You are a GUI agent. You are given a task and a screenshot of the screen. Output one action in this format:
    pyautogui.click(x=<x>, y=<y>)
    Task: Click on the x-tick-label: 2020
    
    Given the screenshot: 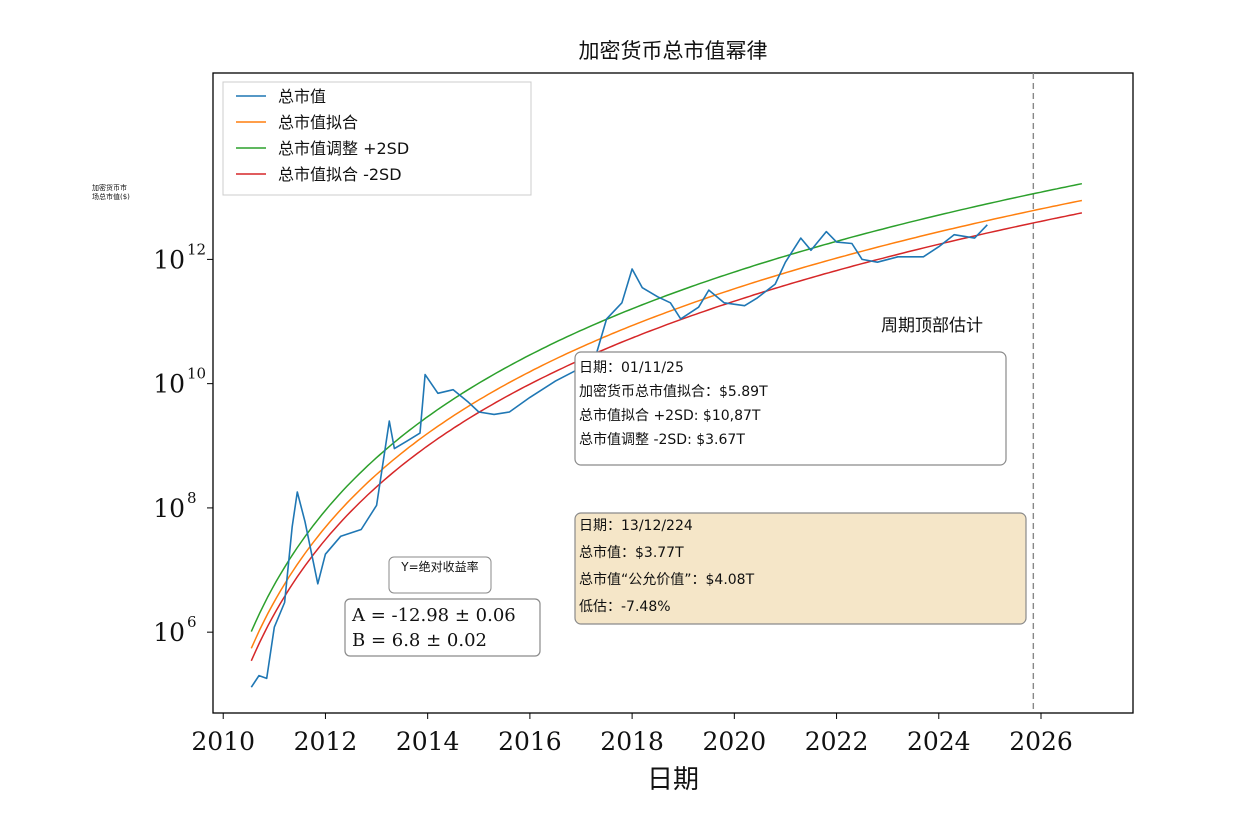 What is the action you would take?
    pyautogui.click(x=735, y=741)
    